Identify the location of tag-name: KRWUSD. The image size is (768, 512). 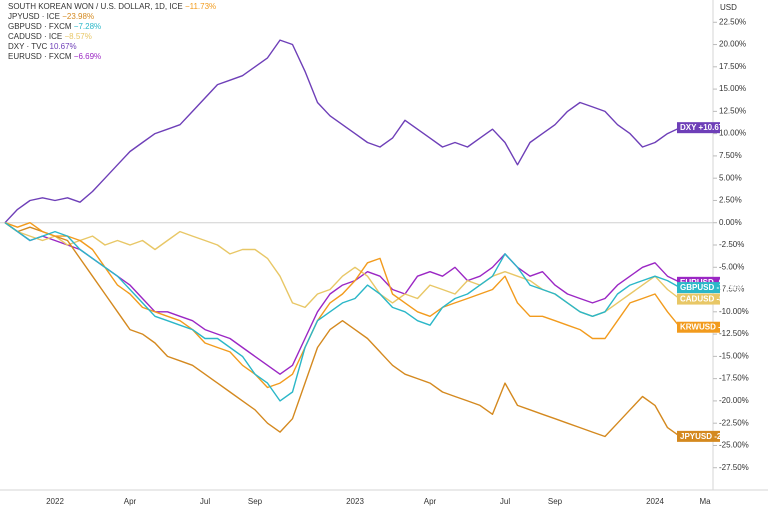
(698, 327).